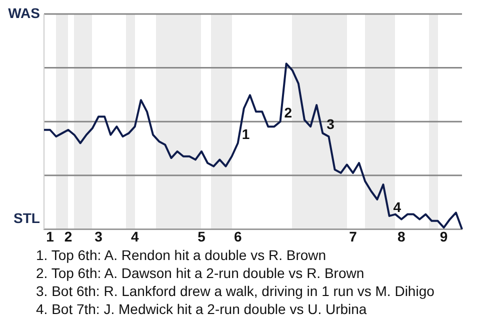  I want to click on text: 2. Top 6th: A. Dawson hit a 2-run double vs R. Brown, so click(201, 273).